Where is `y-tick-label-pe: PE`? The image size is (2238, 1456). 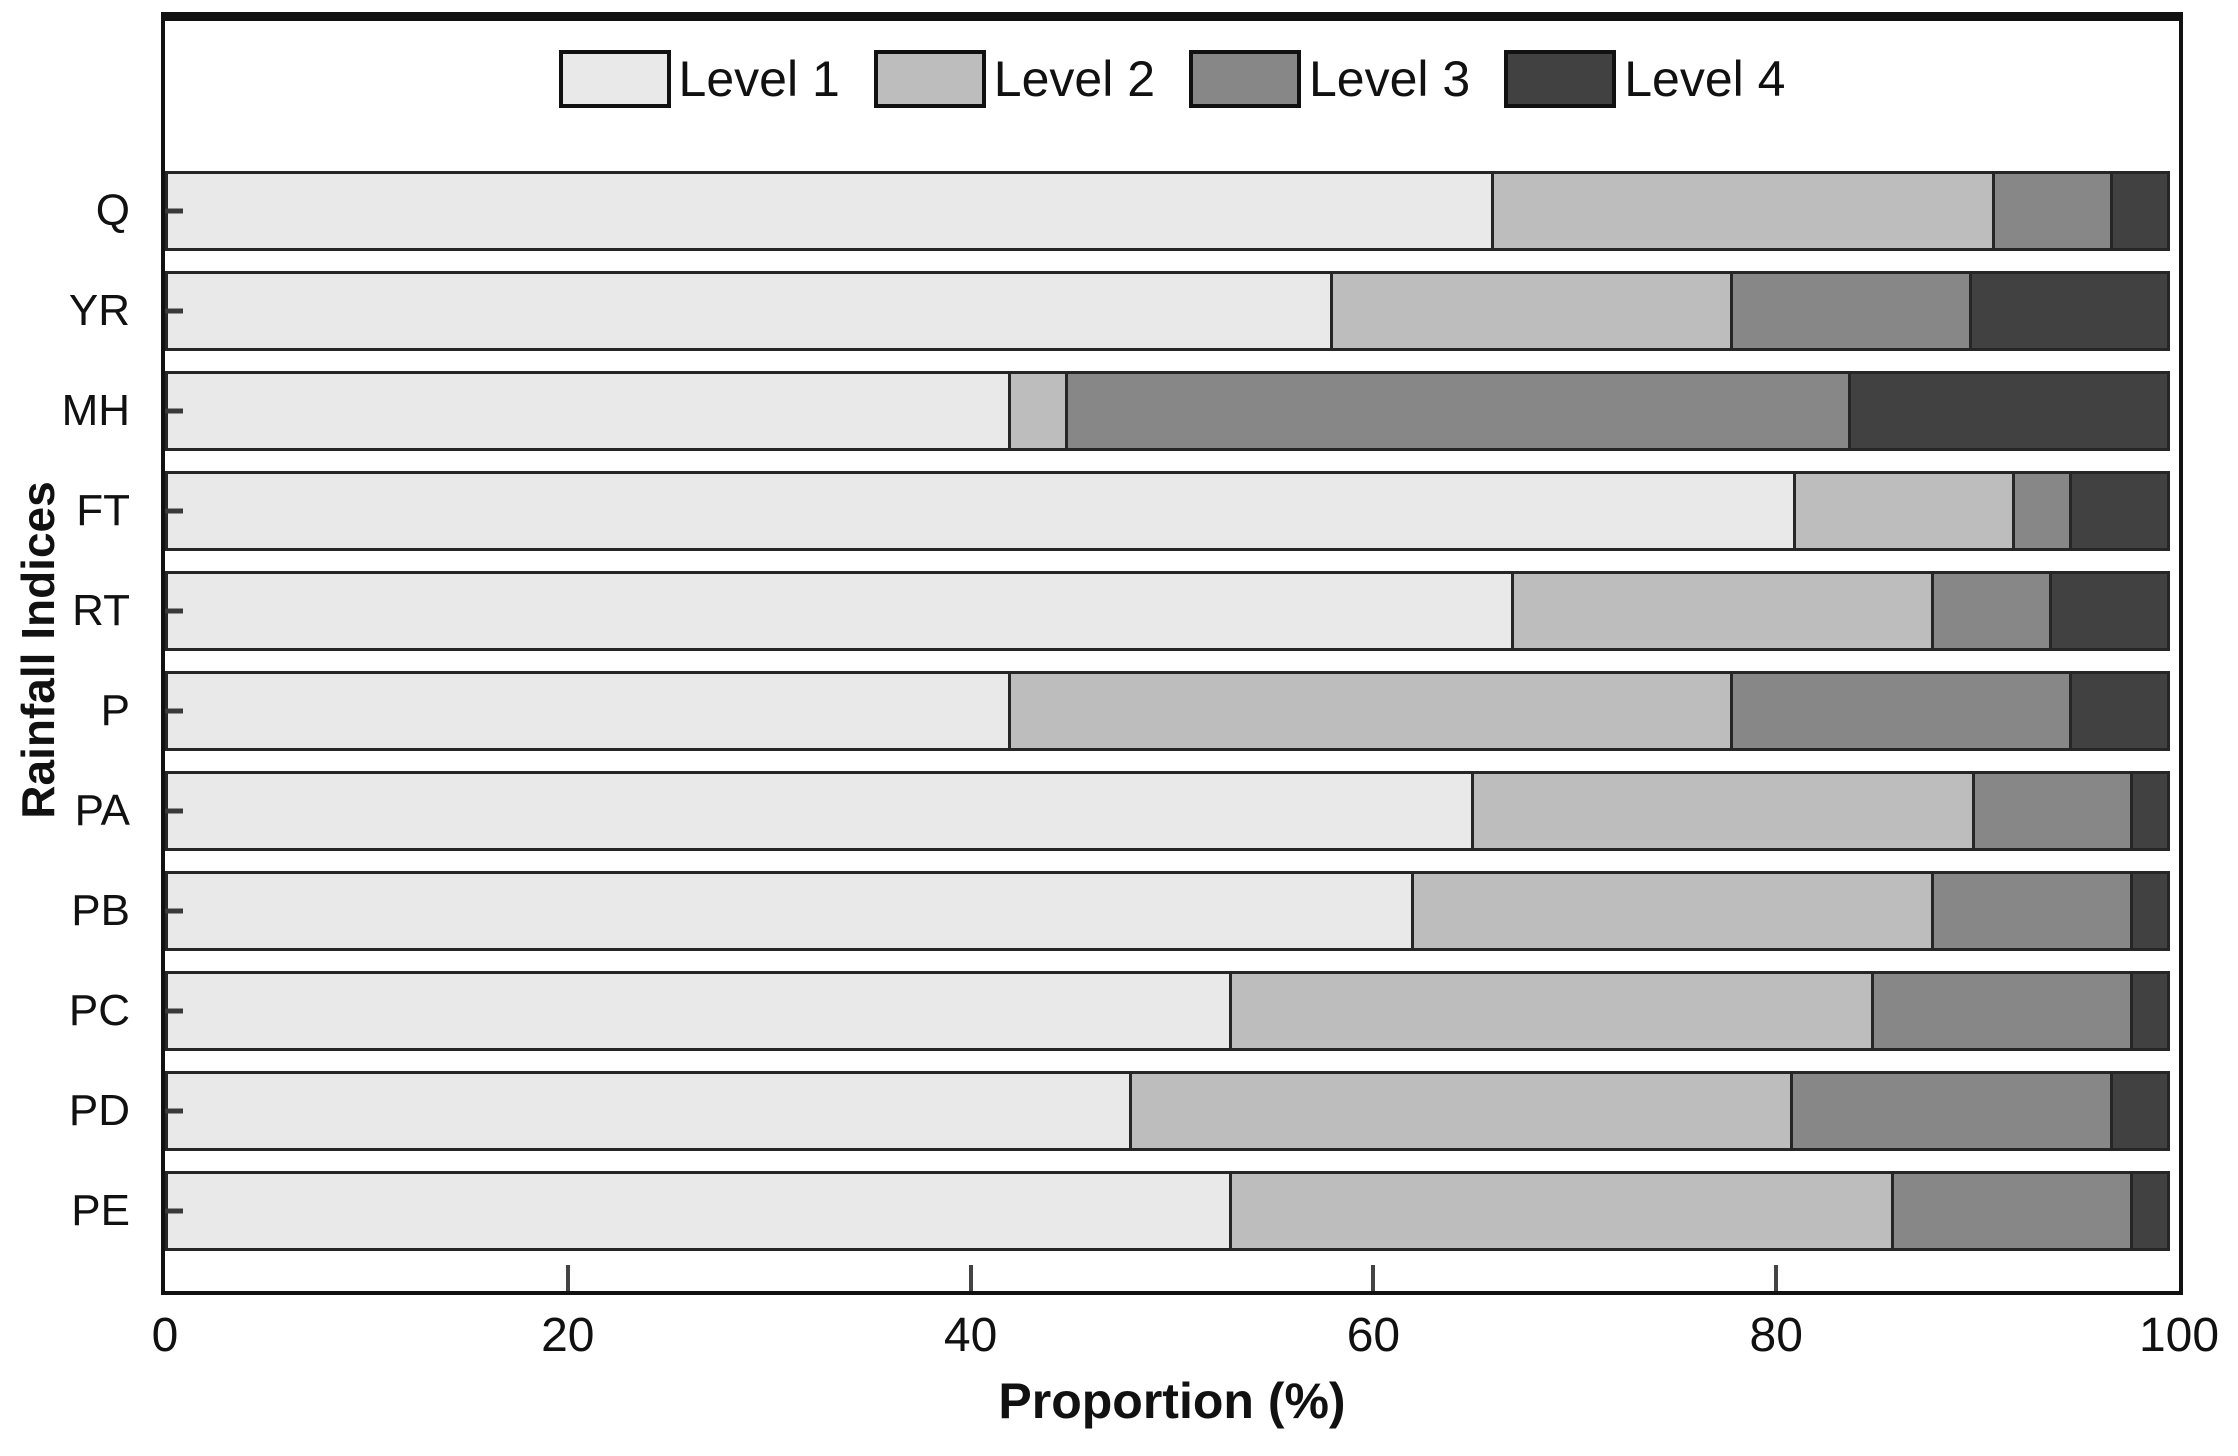
y-tick-label-pe: PE is located at coordinates (100, 1210).